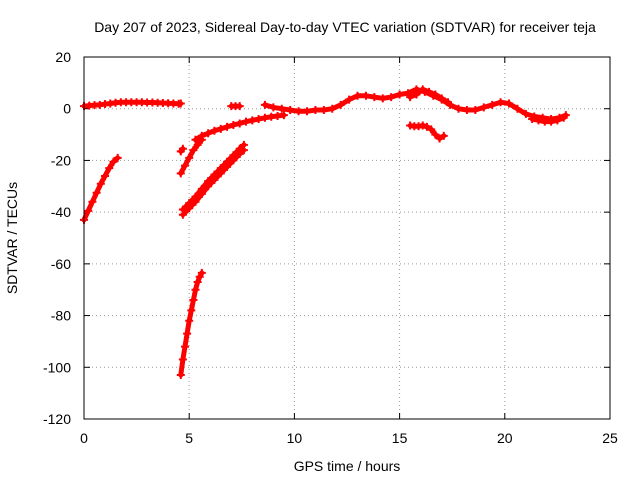  Describe the element at coordinates (63, 57) in the screenshot. I see `y-tick-label: 20` at that location.